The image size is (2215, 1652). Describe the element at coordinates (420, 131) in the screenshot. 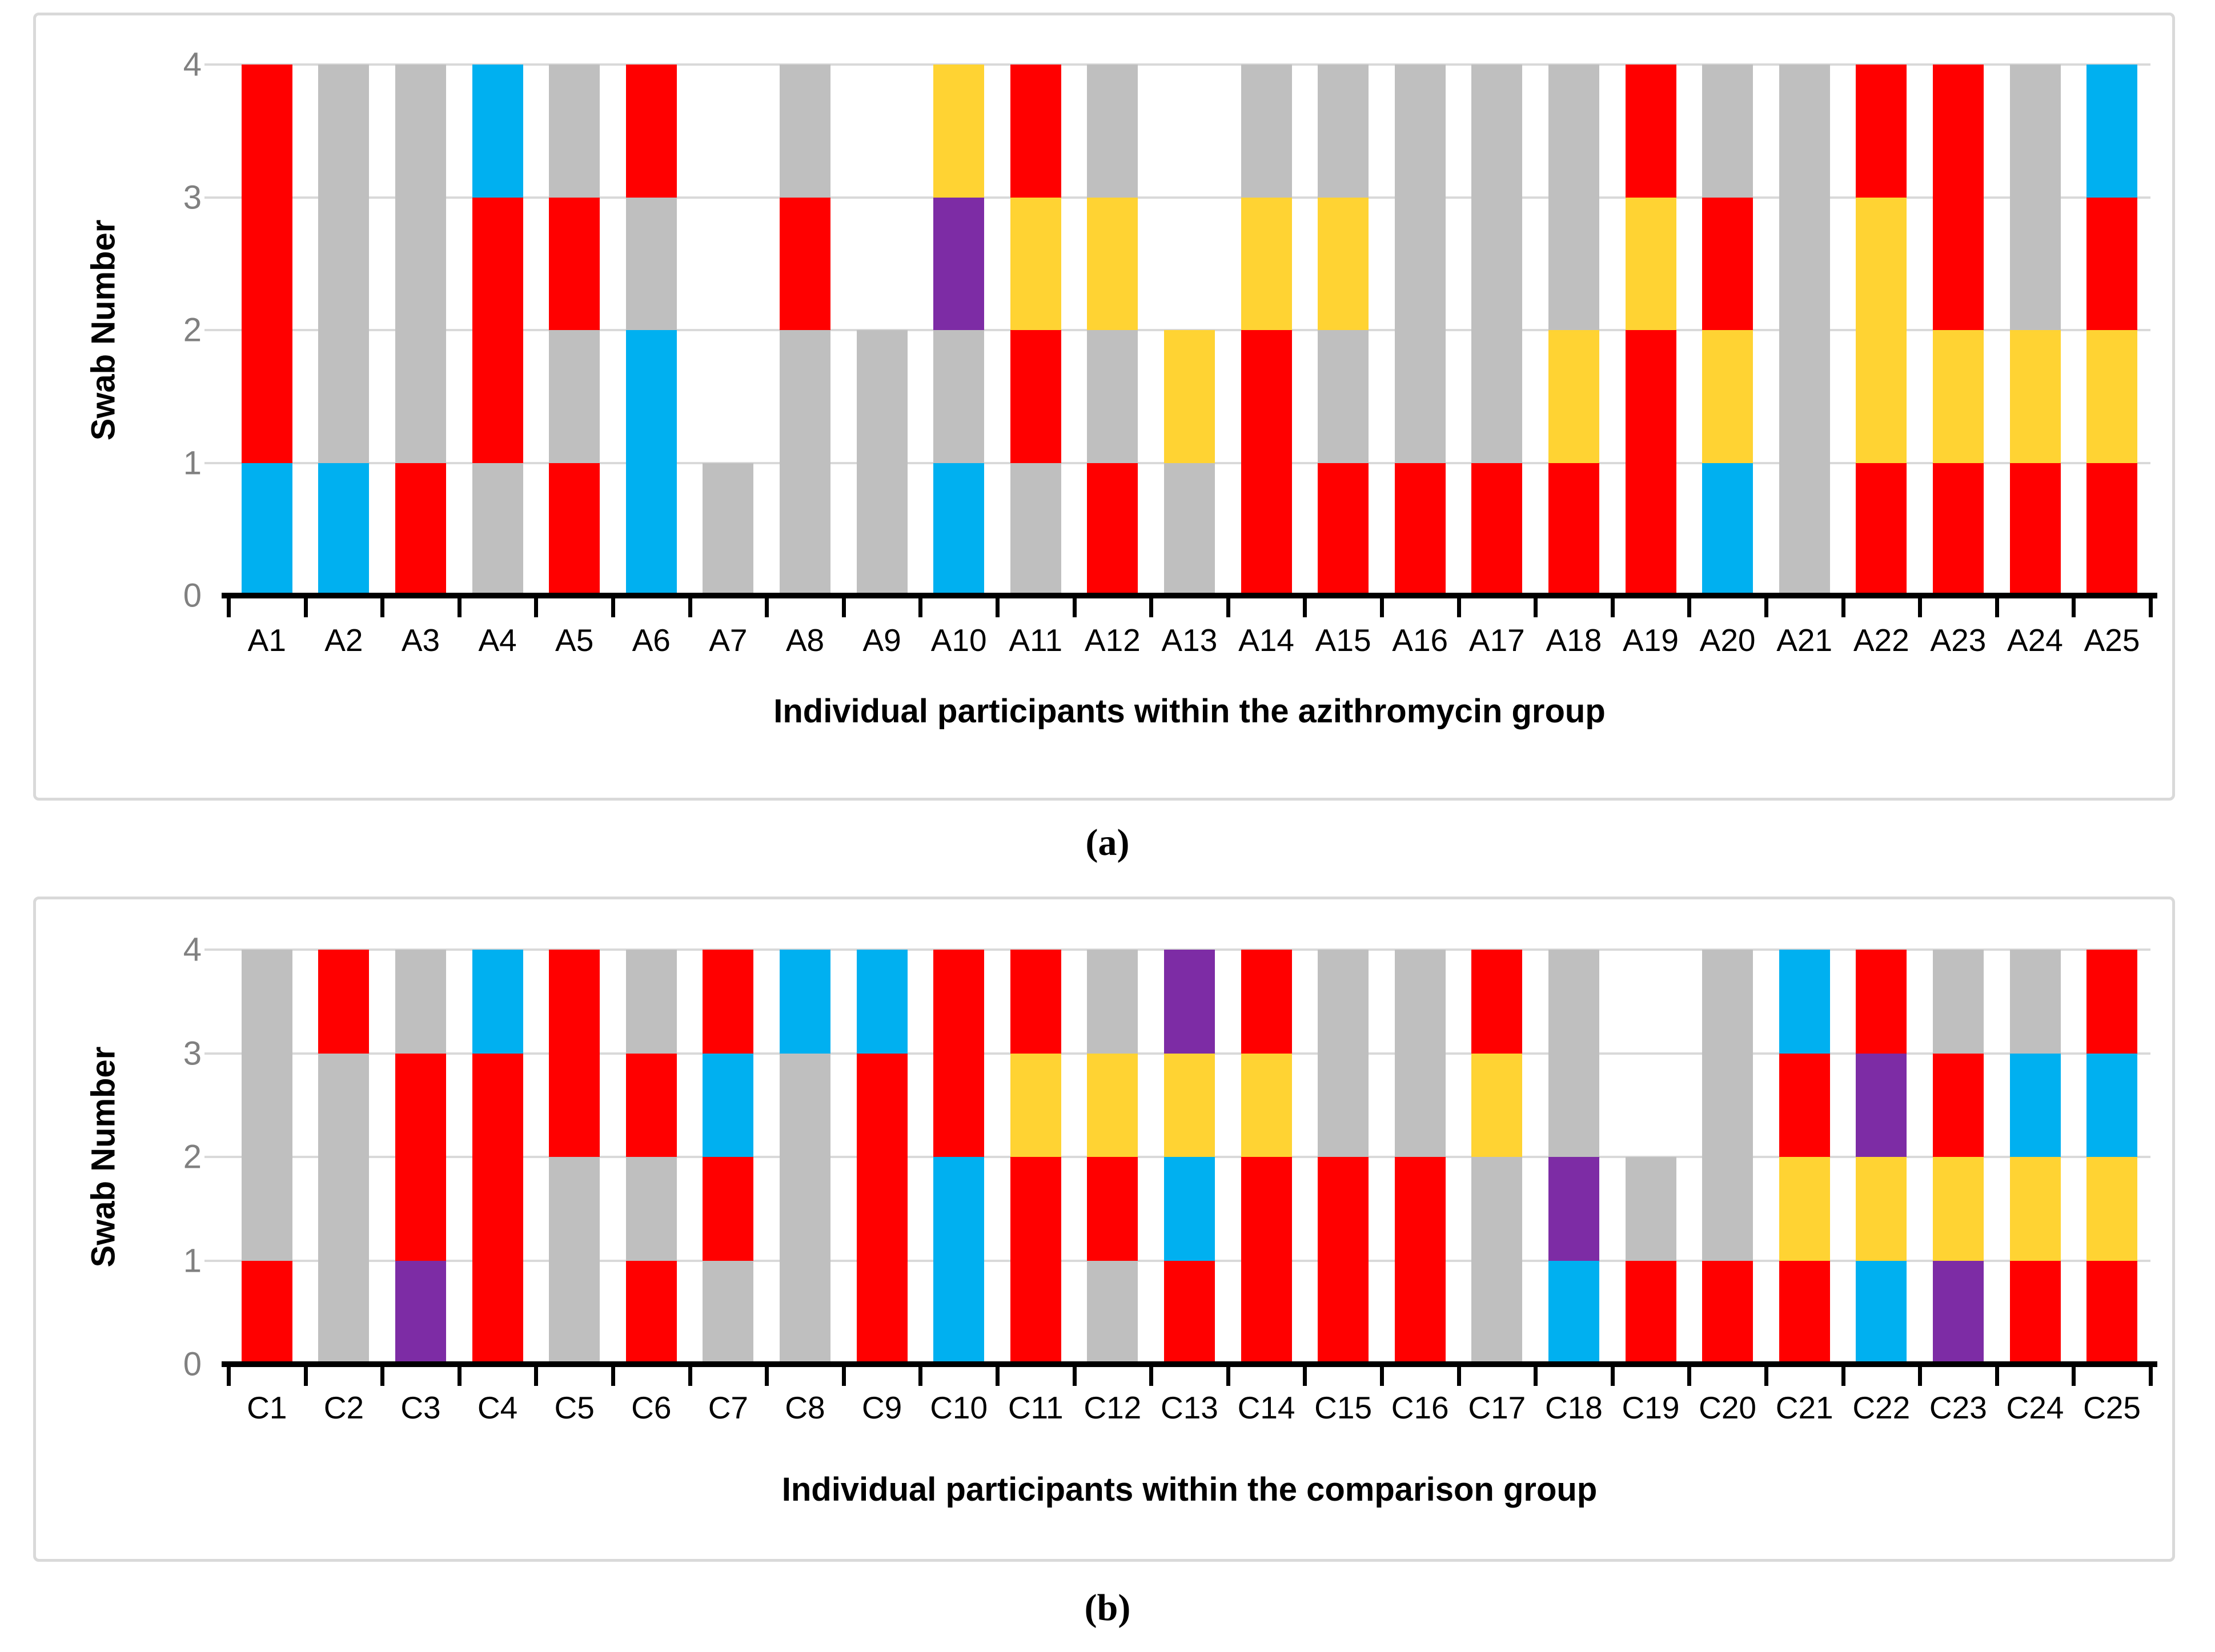

I see `bar-A3-swab4-gray` at that location.